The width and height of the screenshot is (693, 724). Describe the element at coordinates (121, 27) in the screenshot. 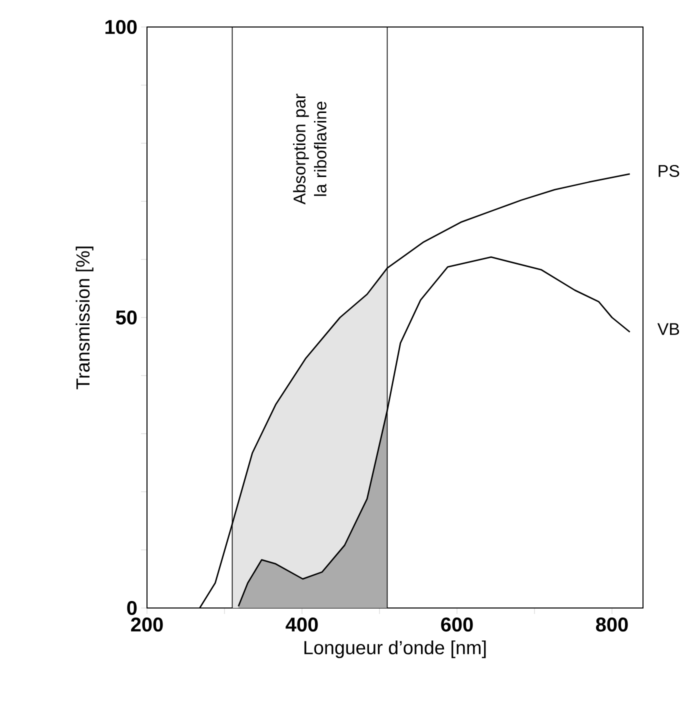

I see `y-tick-label: 100` at that location.